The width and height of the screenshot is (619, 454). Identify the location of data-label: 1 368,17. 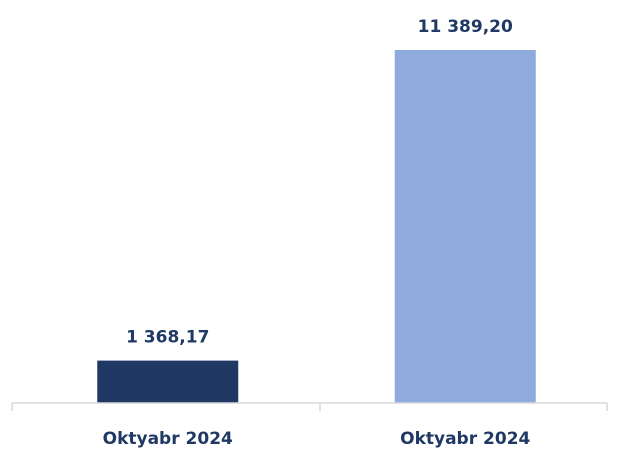
(167, 338).